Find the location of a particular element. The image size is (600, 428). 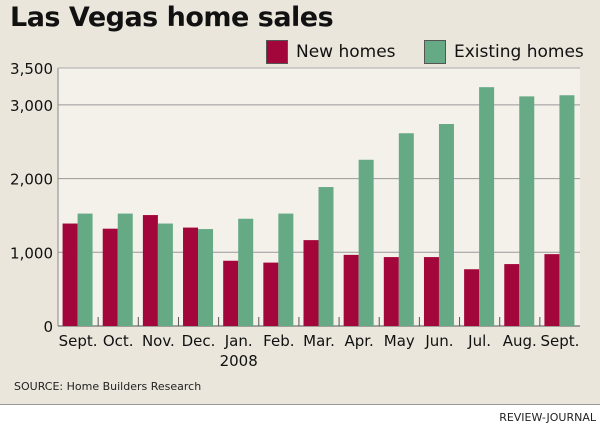

source-note: SOURCE: Home Builders Research is located at coordinates (108, 386).